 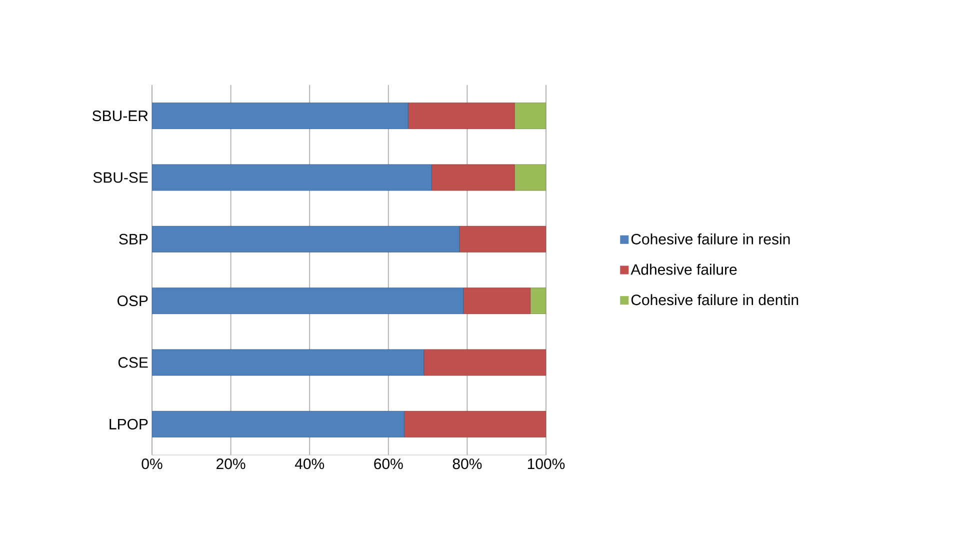 I want to click on legend-label: Cohesive failure in dentin, so click(x=714, y=300).